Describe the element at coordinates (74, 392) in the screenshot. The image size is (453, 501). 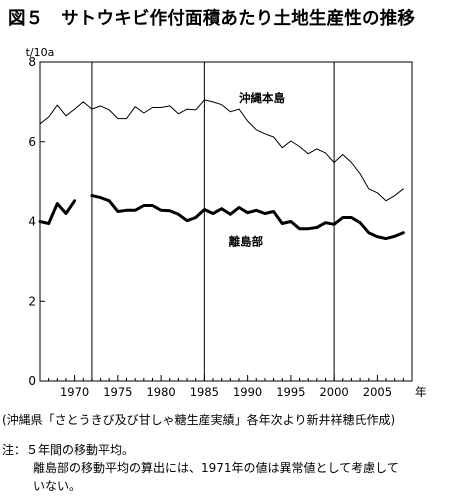
I see `x-tick-label: 1970` at that location.